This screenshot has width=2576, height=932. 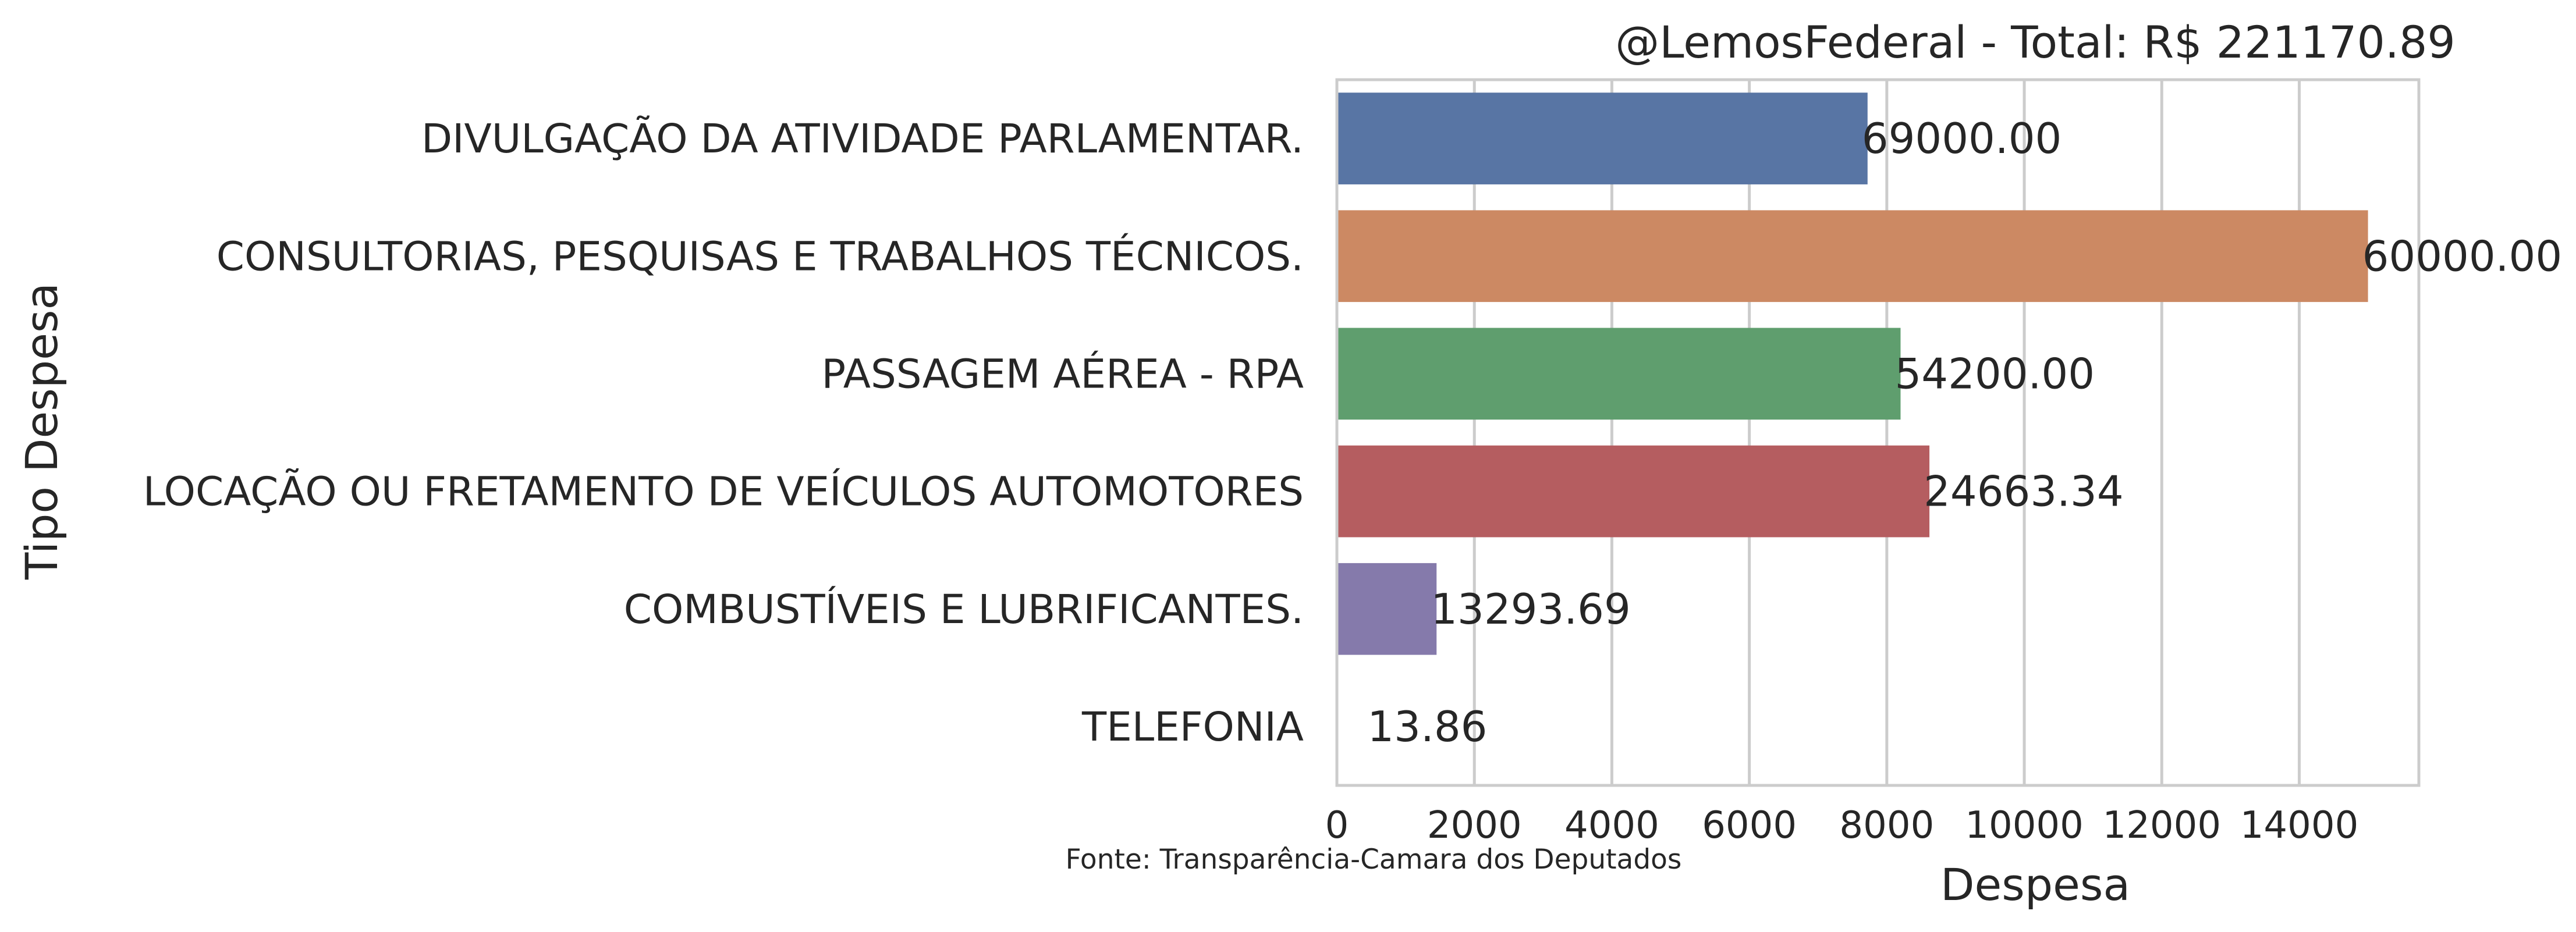 What do you see at coordinates (2300, 825) in the screenshot?
I see `x-tick-label: 14000` at bounding box center [2300, 825].